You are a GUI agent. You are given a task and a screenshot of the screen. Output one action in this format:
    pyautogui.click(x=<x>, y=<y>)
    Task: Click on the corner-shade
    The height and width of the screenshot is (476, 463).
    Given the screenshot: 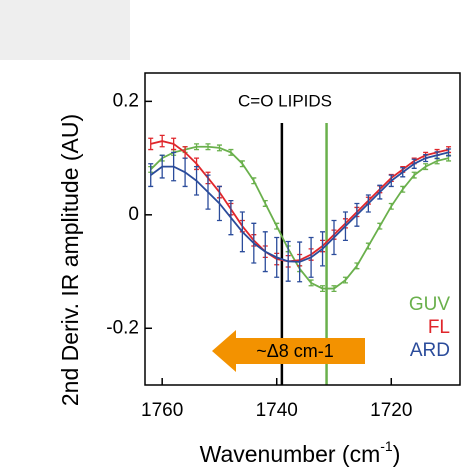 What is the action you would take?
    pyautogui.click(x=65, y=30)
    